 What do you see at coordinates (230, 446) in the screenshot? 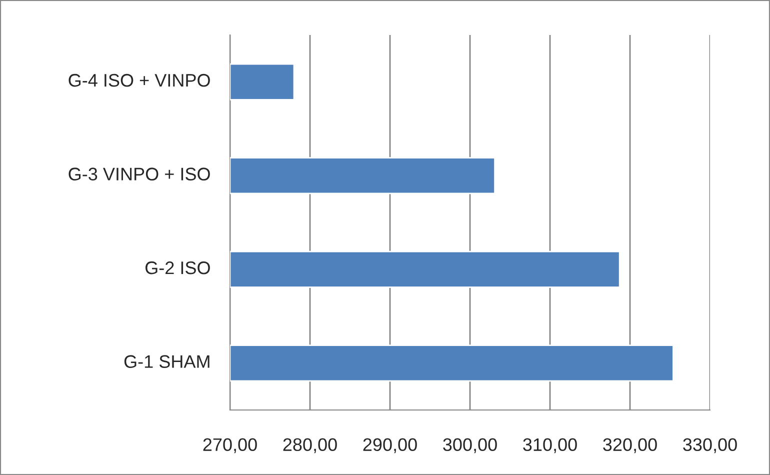
I see `x-tick-label: 270,00` at bounding box center [230, 446].